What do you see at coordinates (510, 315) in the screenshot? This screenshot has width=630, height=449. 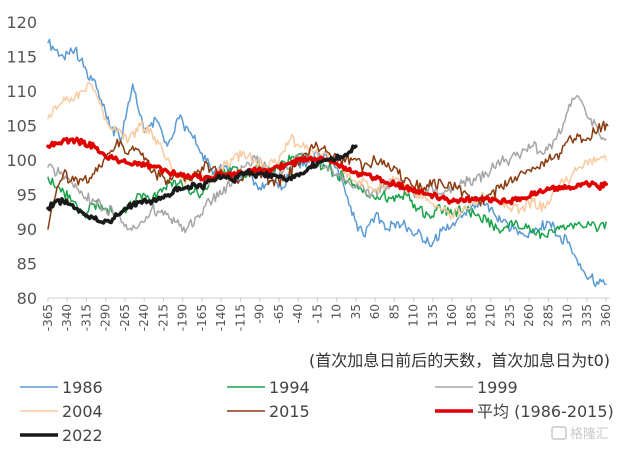 I see `x-tick-label: 235` at bounding box center [510, 315].